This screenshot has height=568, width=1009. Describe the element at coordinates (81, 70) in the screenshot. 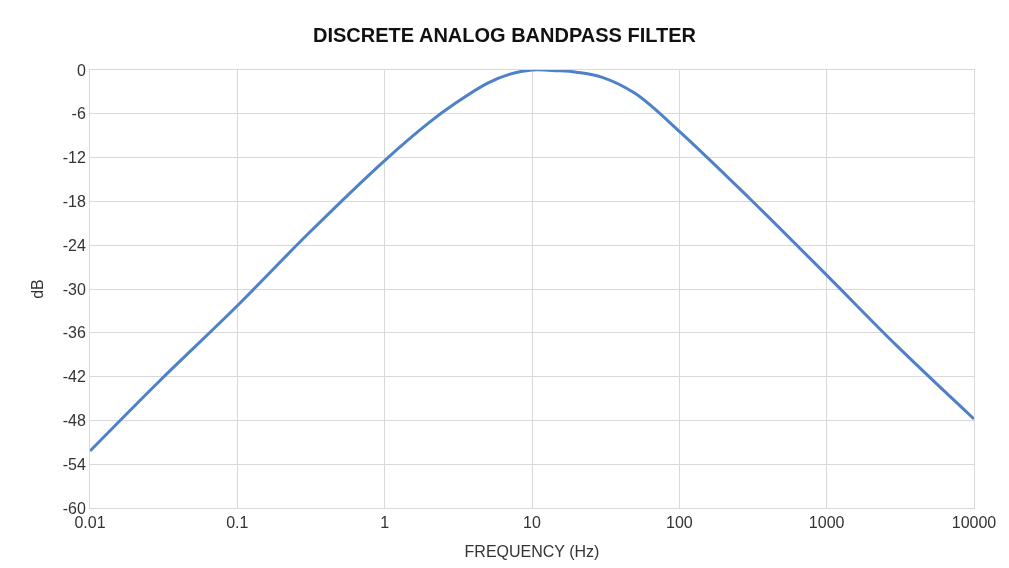

I see `y-tick-label: 0` at that location.